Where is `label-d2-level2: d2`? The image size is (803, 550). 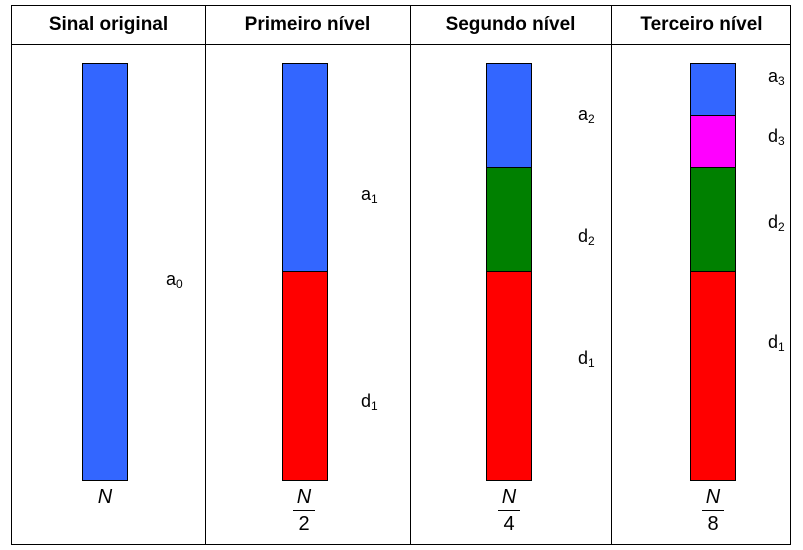
label-d2-level2: d2 is located at coordinates (586, 237).